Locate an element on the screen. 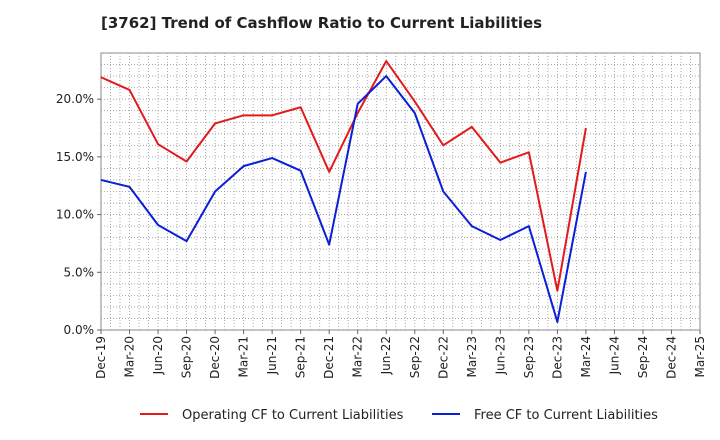  legend-label: Operating CF to Current Liabilities is located at coordinates (293, 415).